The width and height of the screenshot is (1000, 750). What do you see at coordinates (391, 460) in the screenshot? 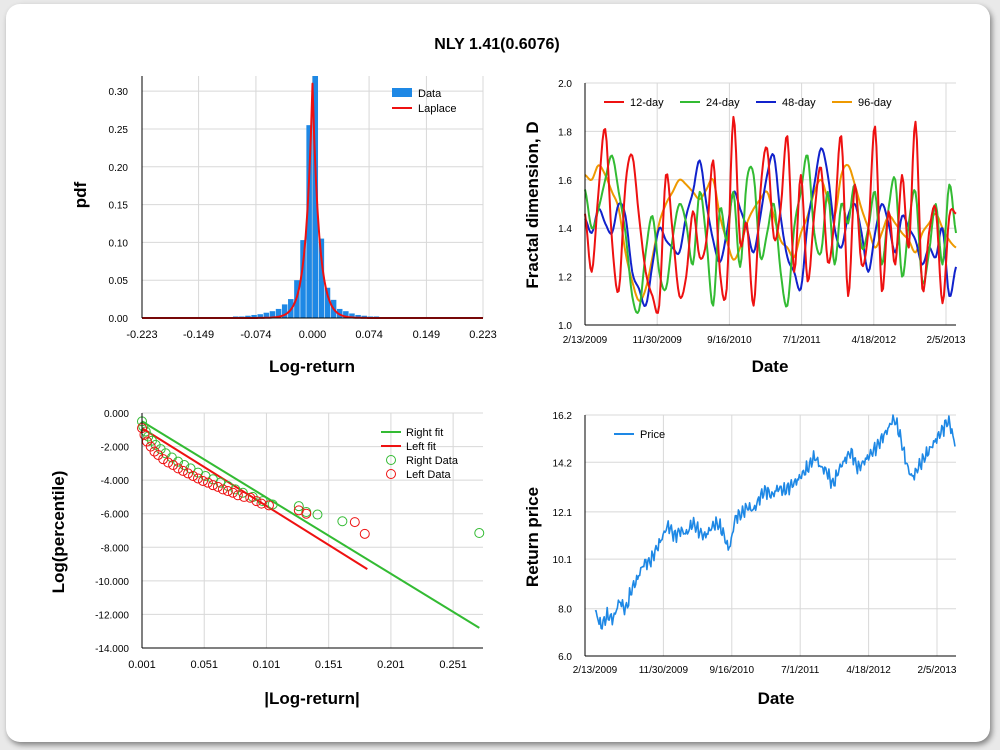
I see `legend-swatch-right-data` at bounding box center [391, 460].